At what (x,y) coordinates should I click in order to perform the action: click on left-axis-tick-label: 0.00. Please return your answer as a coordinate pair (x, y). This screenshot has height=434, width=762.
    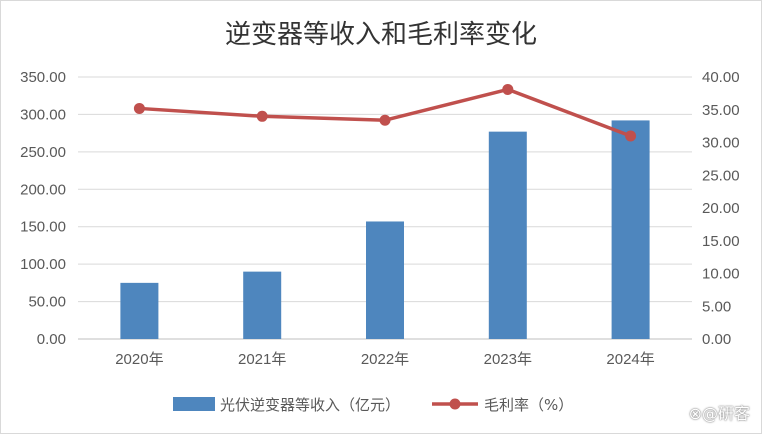
    Looking at the image, I should click on (51, 339).